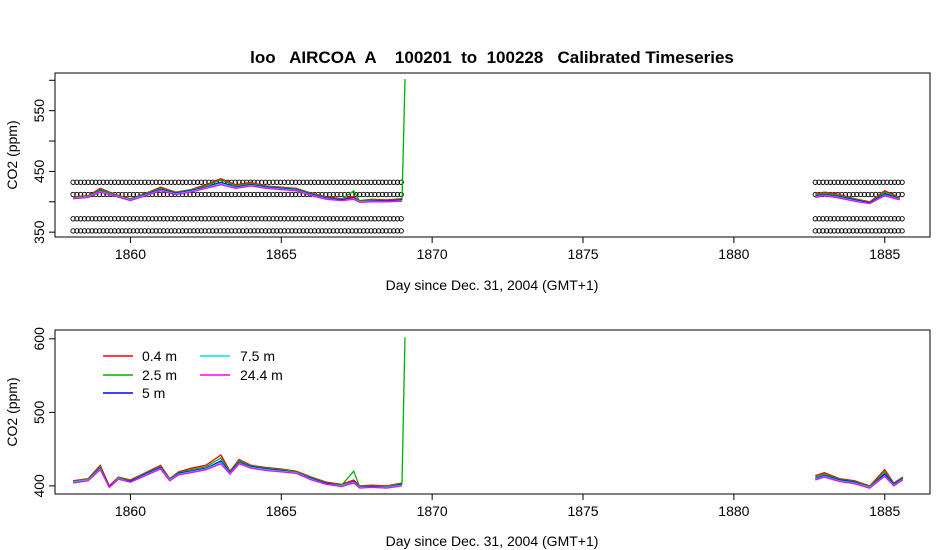 This screenshot has height=550, width=950. Describe the element at coordinates (281, 511) in the screenshot. I see `x-tick-label: 1865` at that location.